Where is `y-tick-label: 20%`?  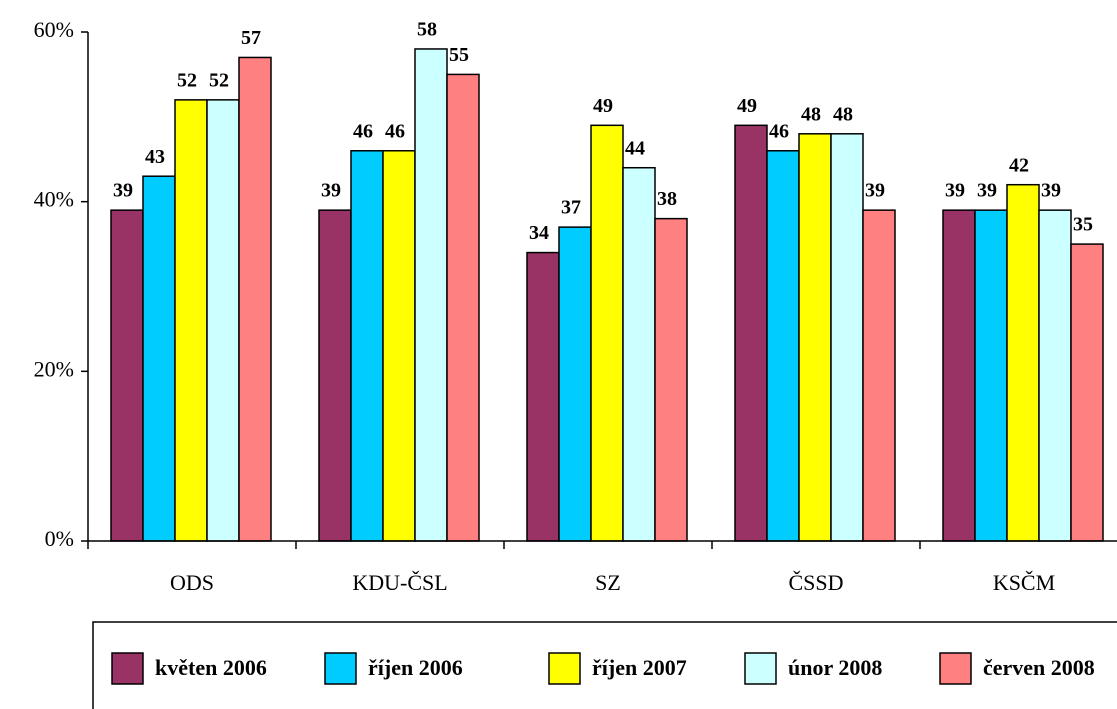 y-tick-label: 20% is located at coordinates (54, 368).